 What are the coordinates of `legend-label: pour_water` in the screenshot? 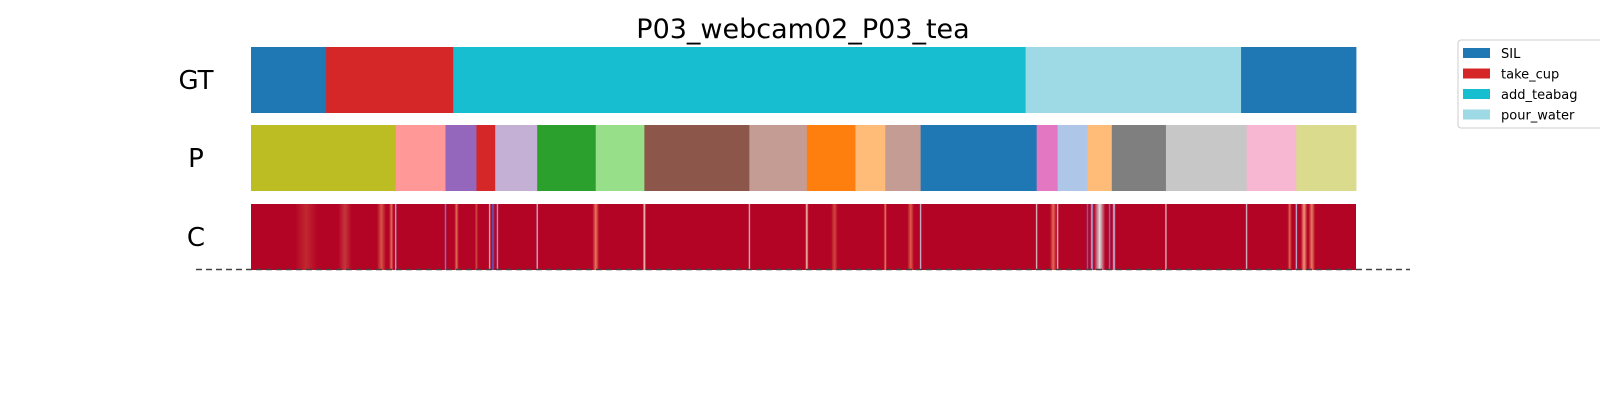 It's located at (1538, 116).